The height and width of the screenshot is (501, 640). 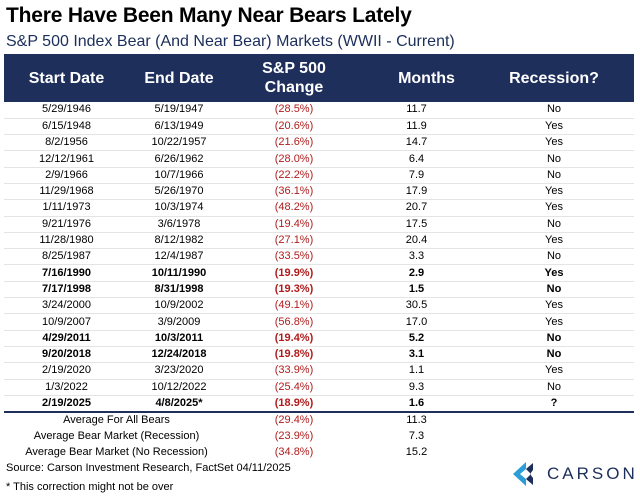 What do you see at coordinates (426, 78) in the screenshot?
I see `header-months: Months` at bounding box center [426, 78].